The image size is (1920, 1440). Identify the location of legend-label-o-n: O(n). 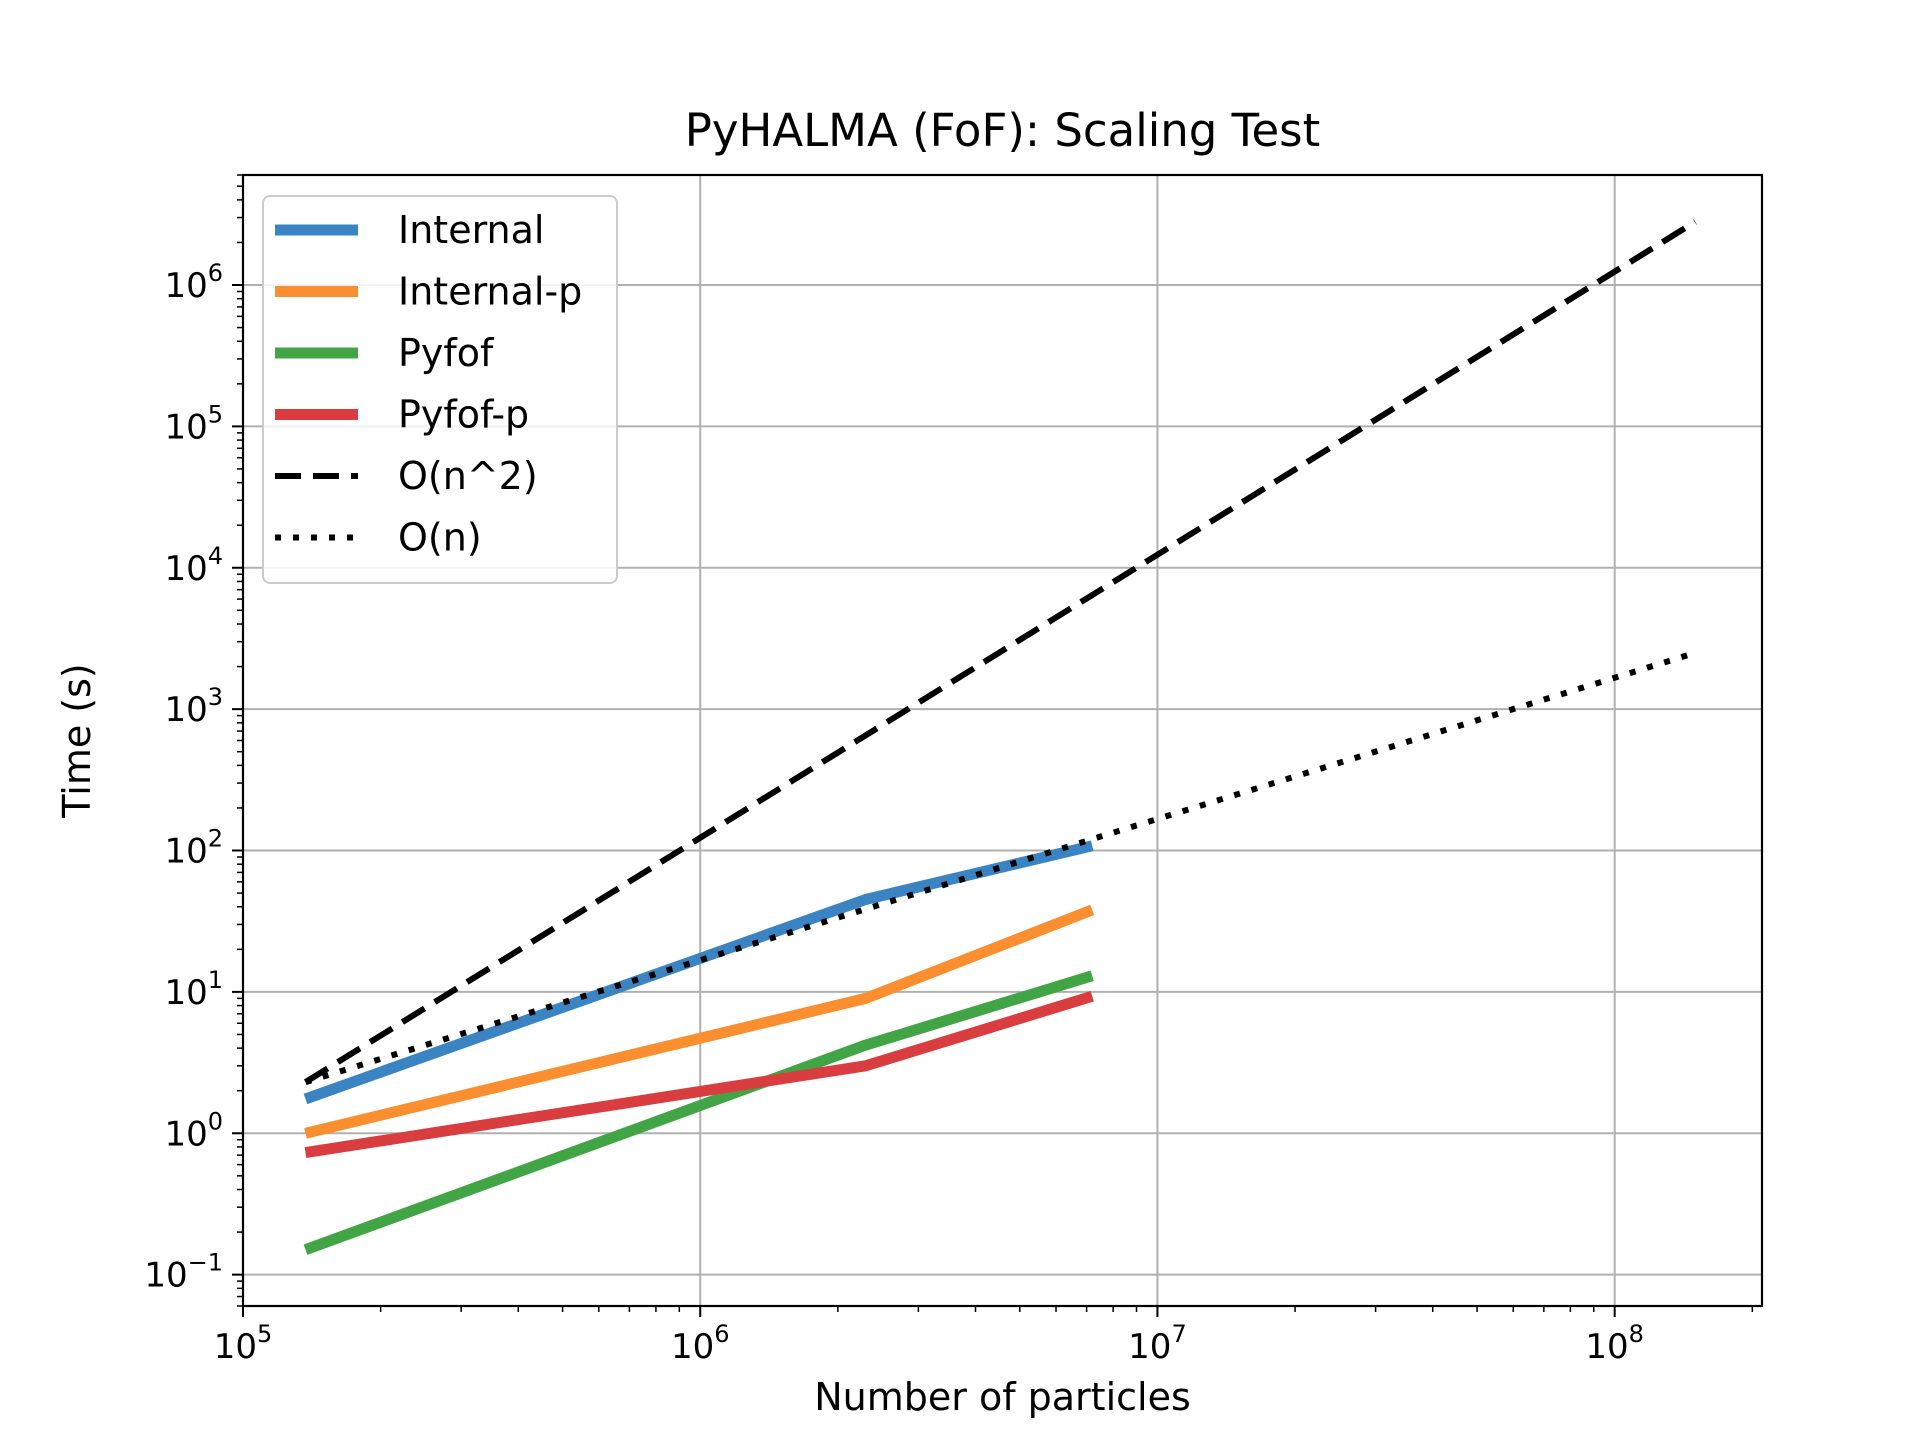
(440, 538).